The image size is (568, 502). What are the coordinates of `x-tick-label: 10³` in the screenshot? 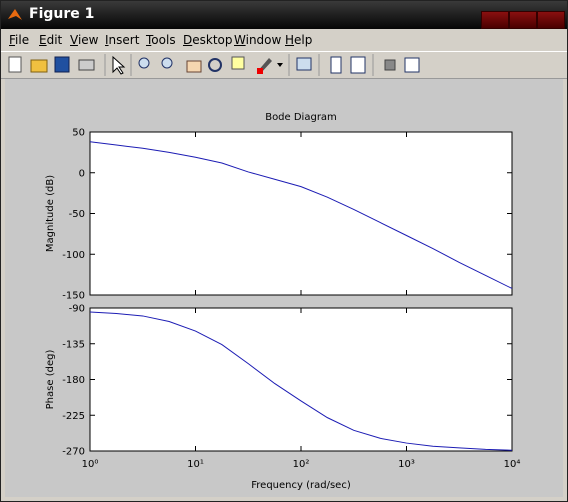 It's located at (406, 464).